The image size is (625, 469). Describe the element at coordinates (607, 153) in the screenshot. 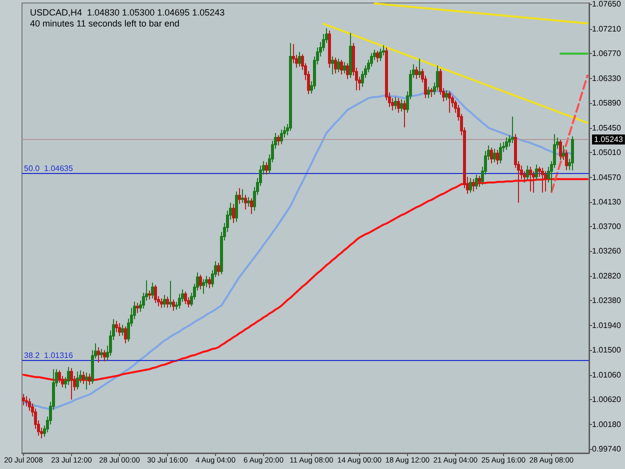

I see `y-tick-label: 1.05010` at that location.